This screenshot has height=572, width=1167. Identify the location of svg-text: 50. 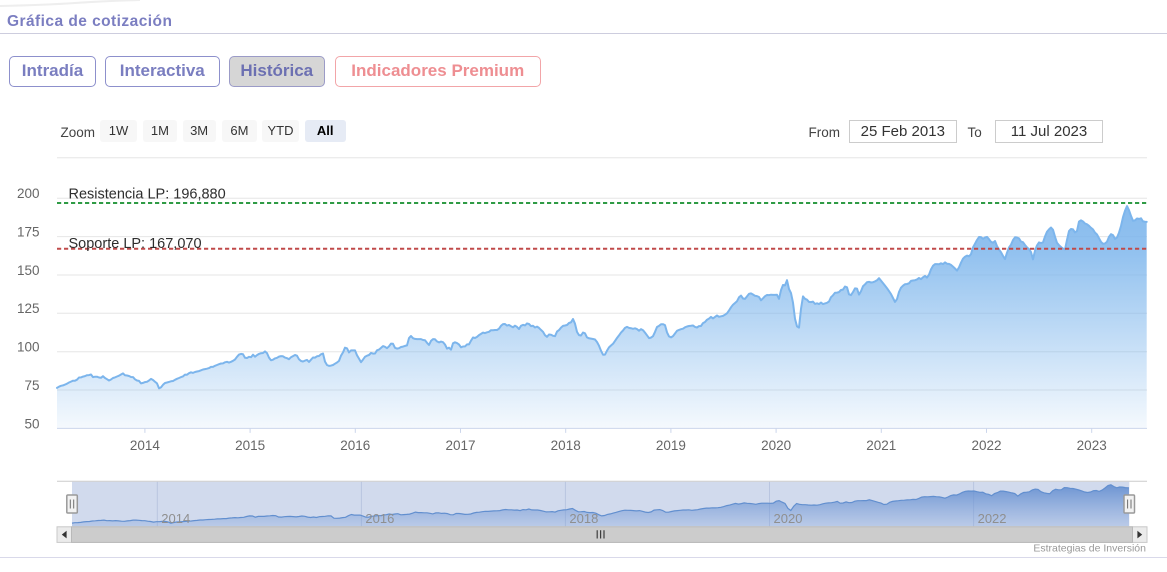
(31, 423).